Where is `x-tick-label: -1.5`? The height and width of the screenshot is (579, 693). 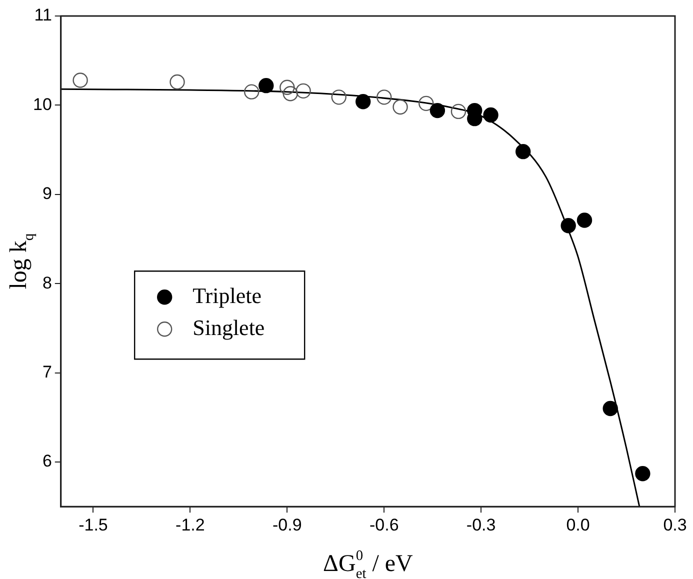
x-tick-label: -1.5 is located at coordinates (93, 524).